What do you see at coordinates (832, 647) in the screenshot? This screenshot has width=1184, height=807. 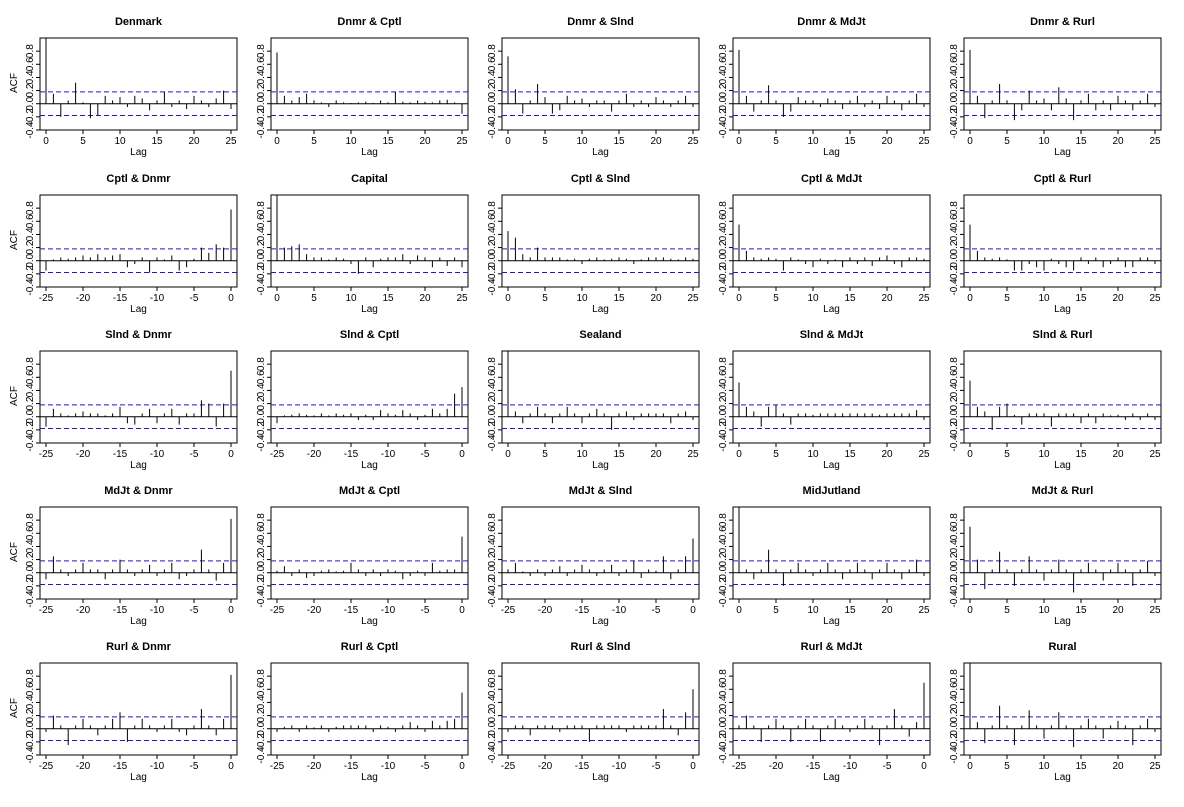 I see `panel-title: Rurl & MdJt` at bounding box center [832, 647].